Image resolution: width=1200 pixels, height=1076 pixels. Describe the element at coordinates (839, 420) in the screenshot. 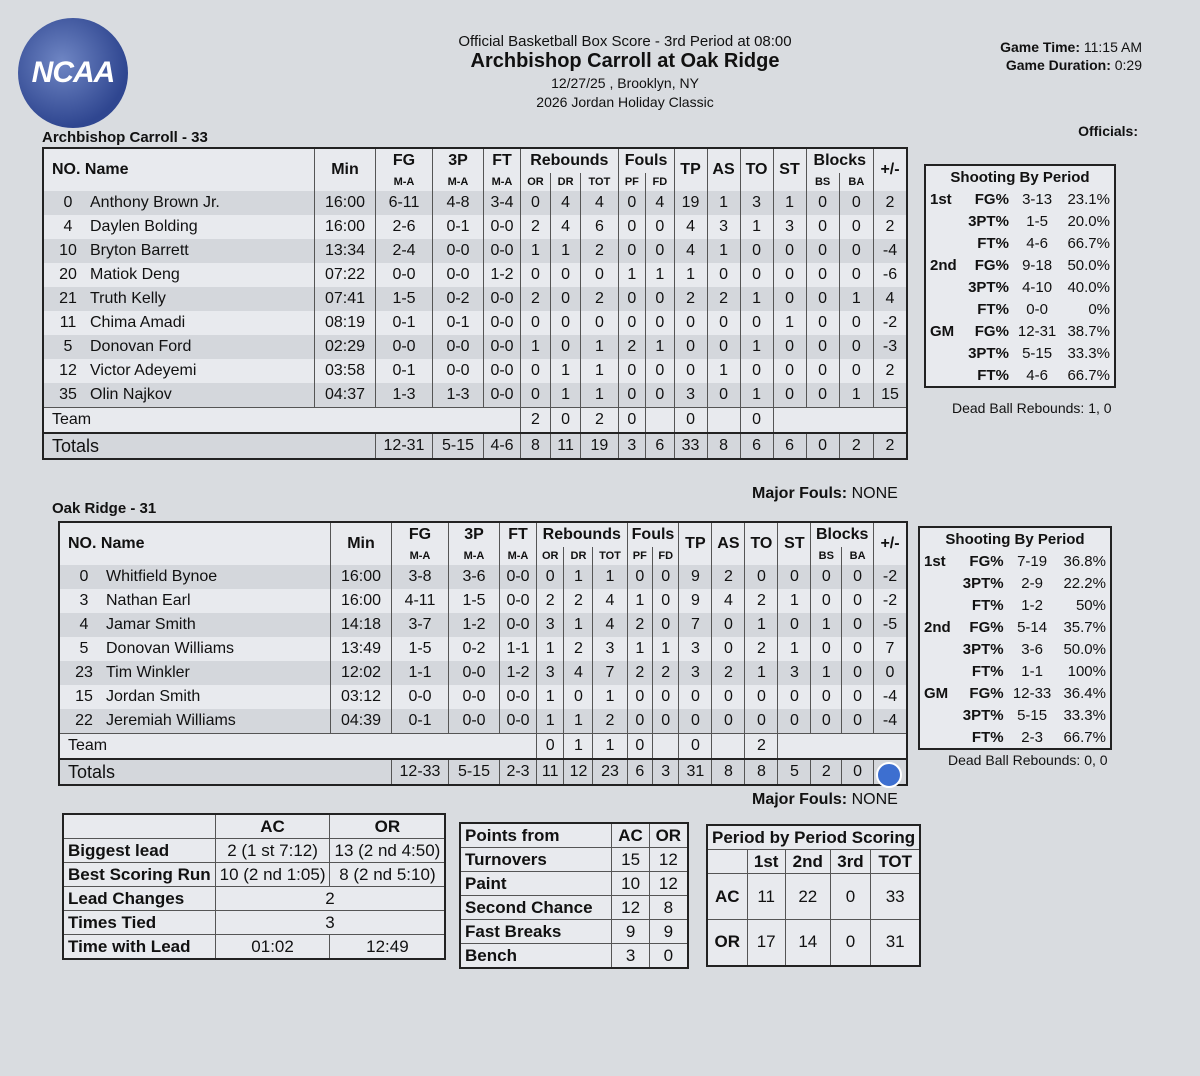

I see `team-rest` at that location.